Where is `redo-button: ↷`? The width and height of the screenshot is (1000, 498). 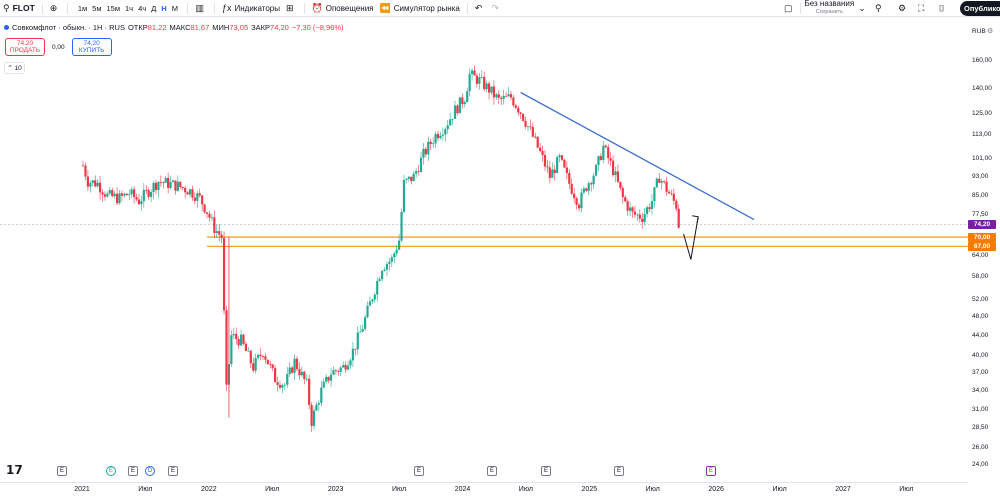
redo-button: ↷ is located at coordinates (496, 8).